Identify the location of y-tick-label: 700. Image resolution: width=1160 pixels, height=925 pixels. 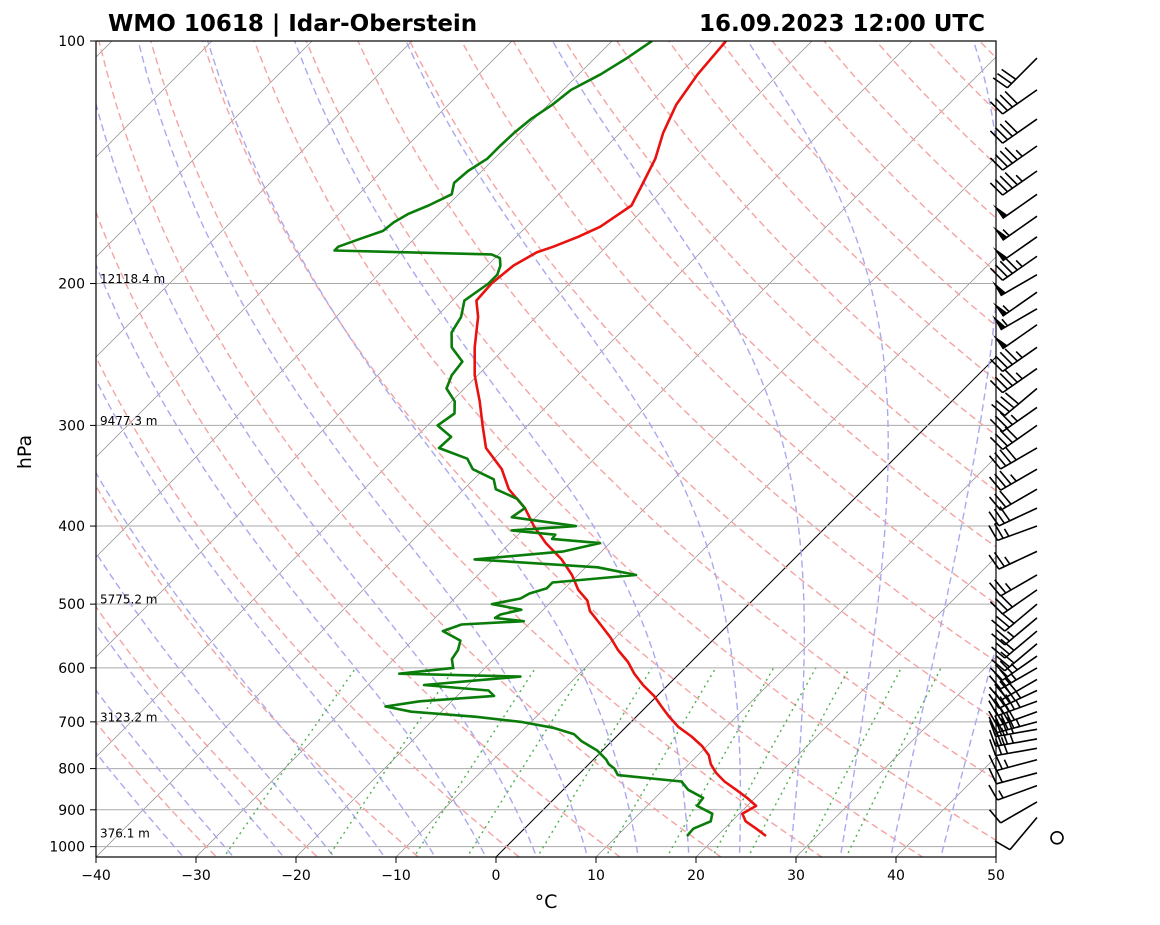
(71, 723).